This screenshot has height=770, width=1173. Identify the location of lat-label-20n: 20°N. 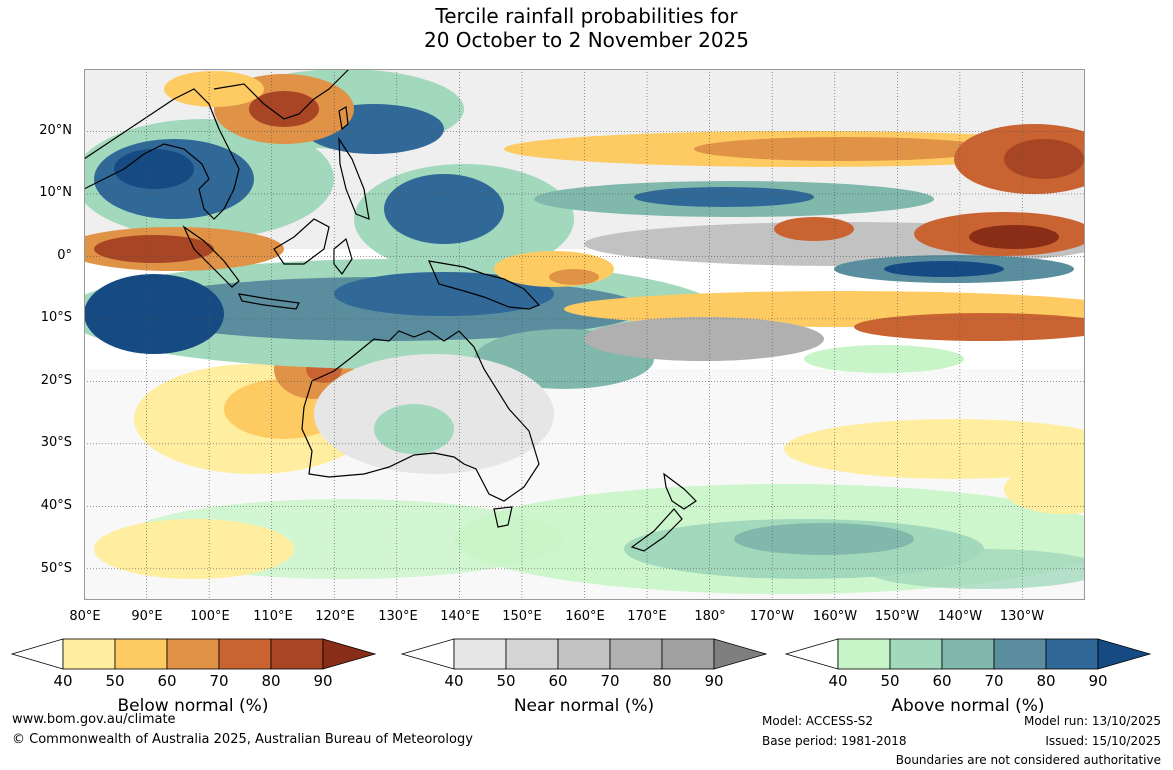
(55, 130).